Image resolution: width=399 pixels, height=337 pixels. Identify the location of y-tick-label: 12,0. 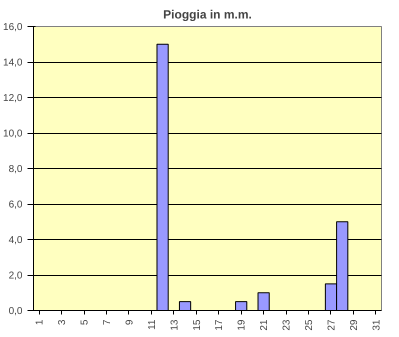
(13, 98).